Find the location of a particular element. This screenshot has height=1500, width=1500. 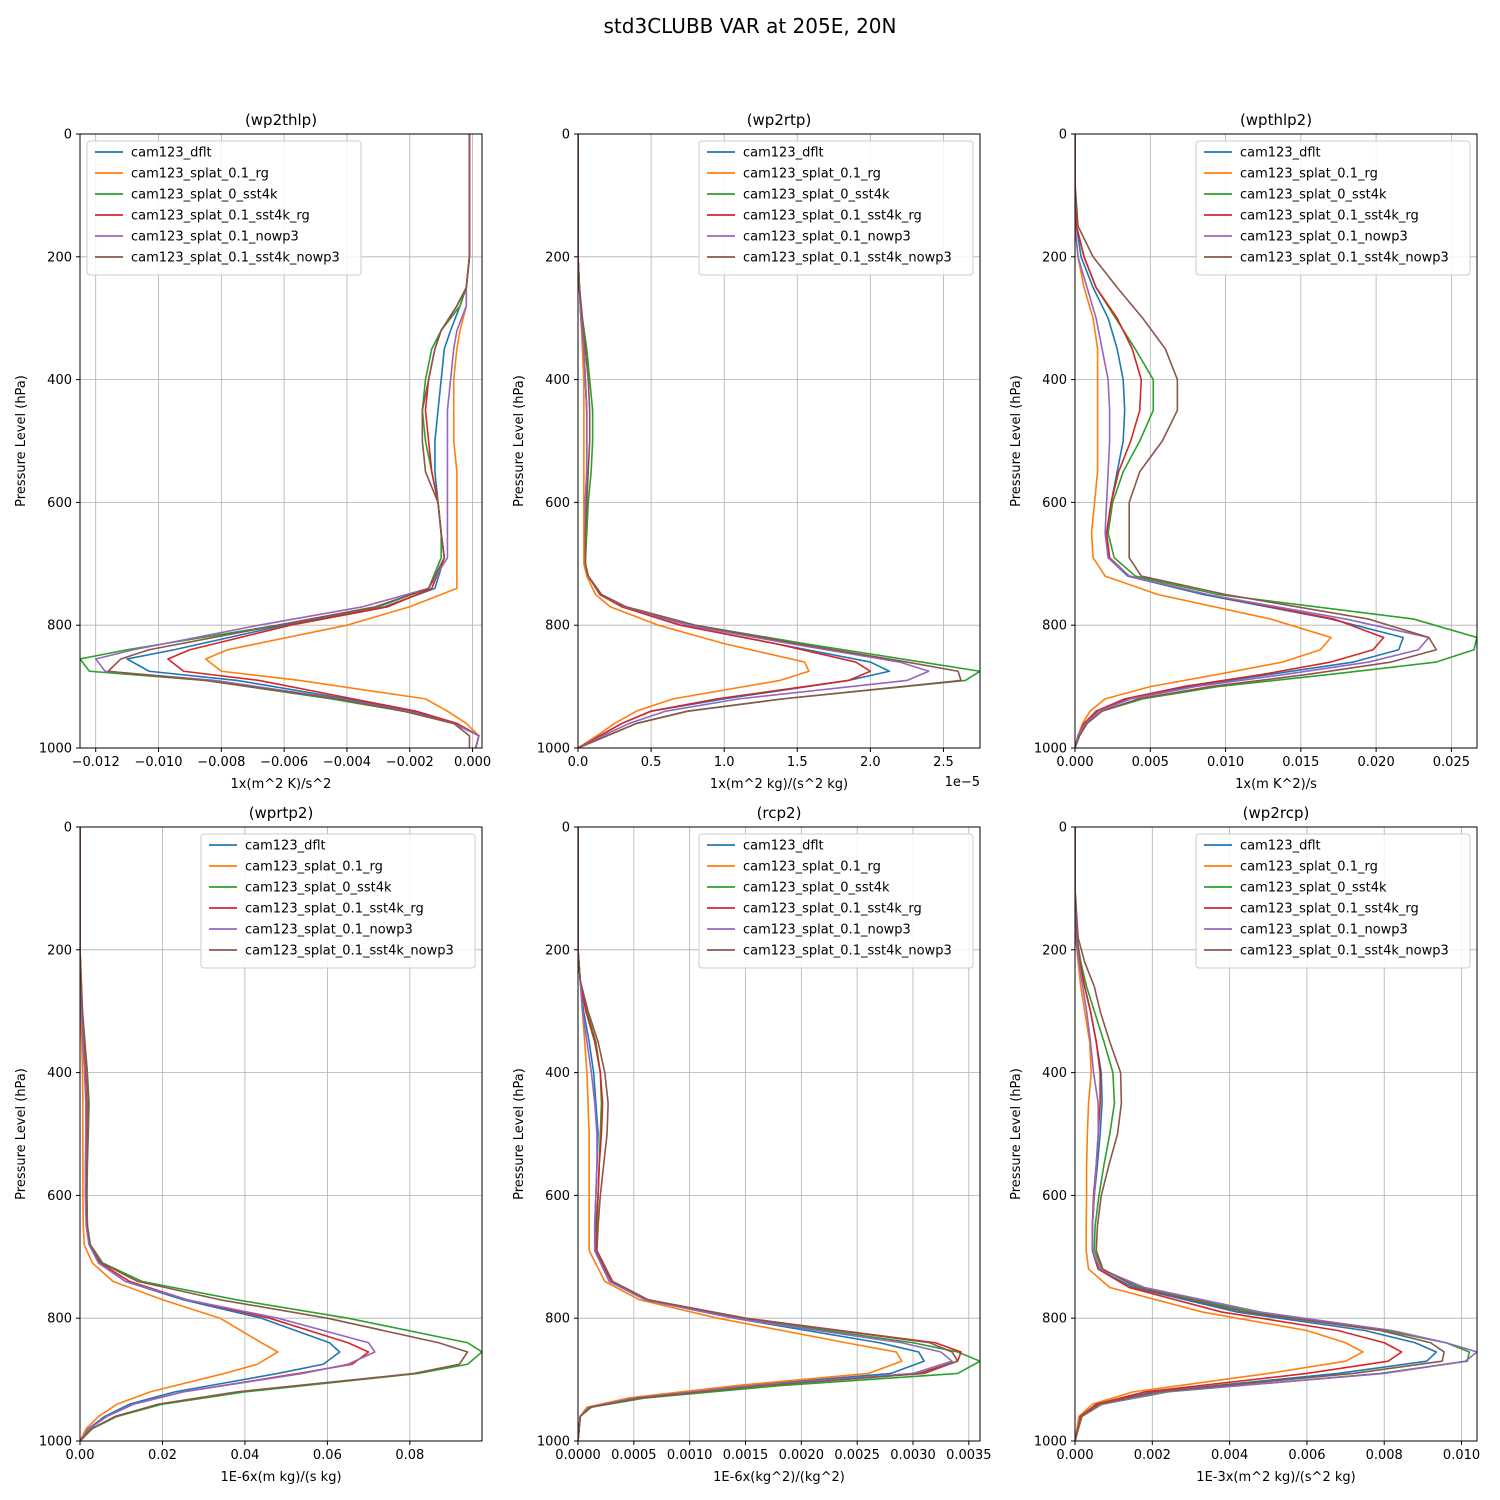

x-tick-label: 0.0030 is located at coordinates (913, 1455).